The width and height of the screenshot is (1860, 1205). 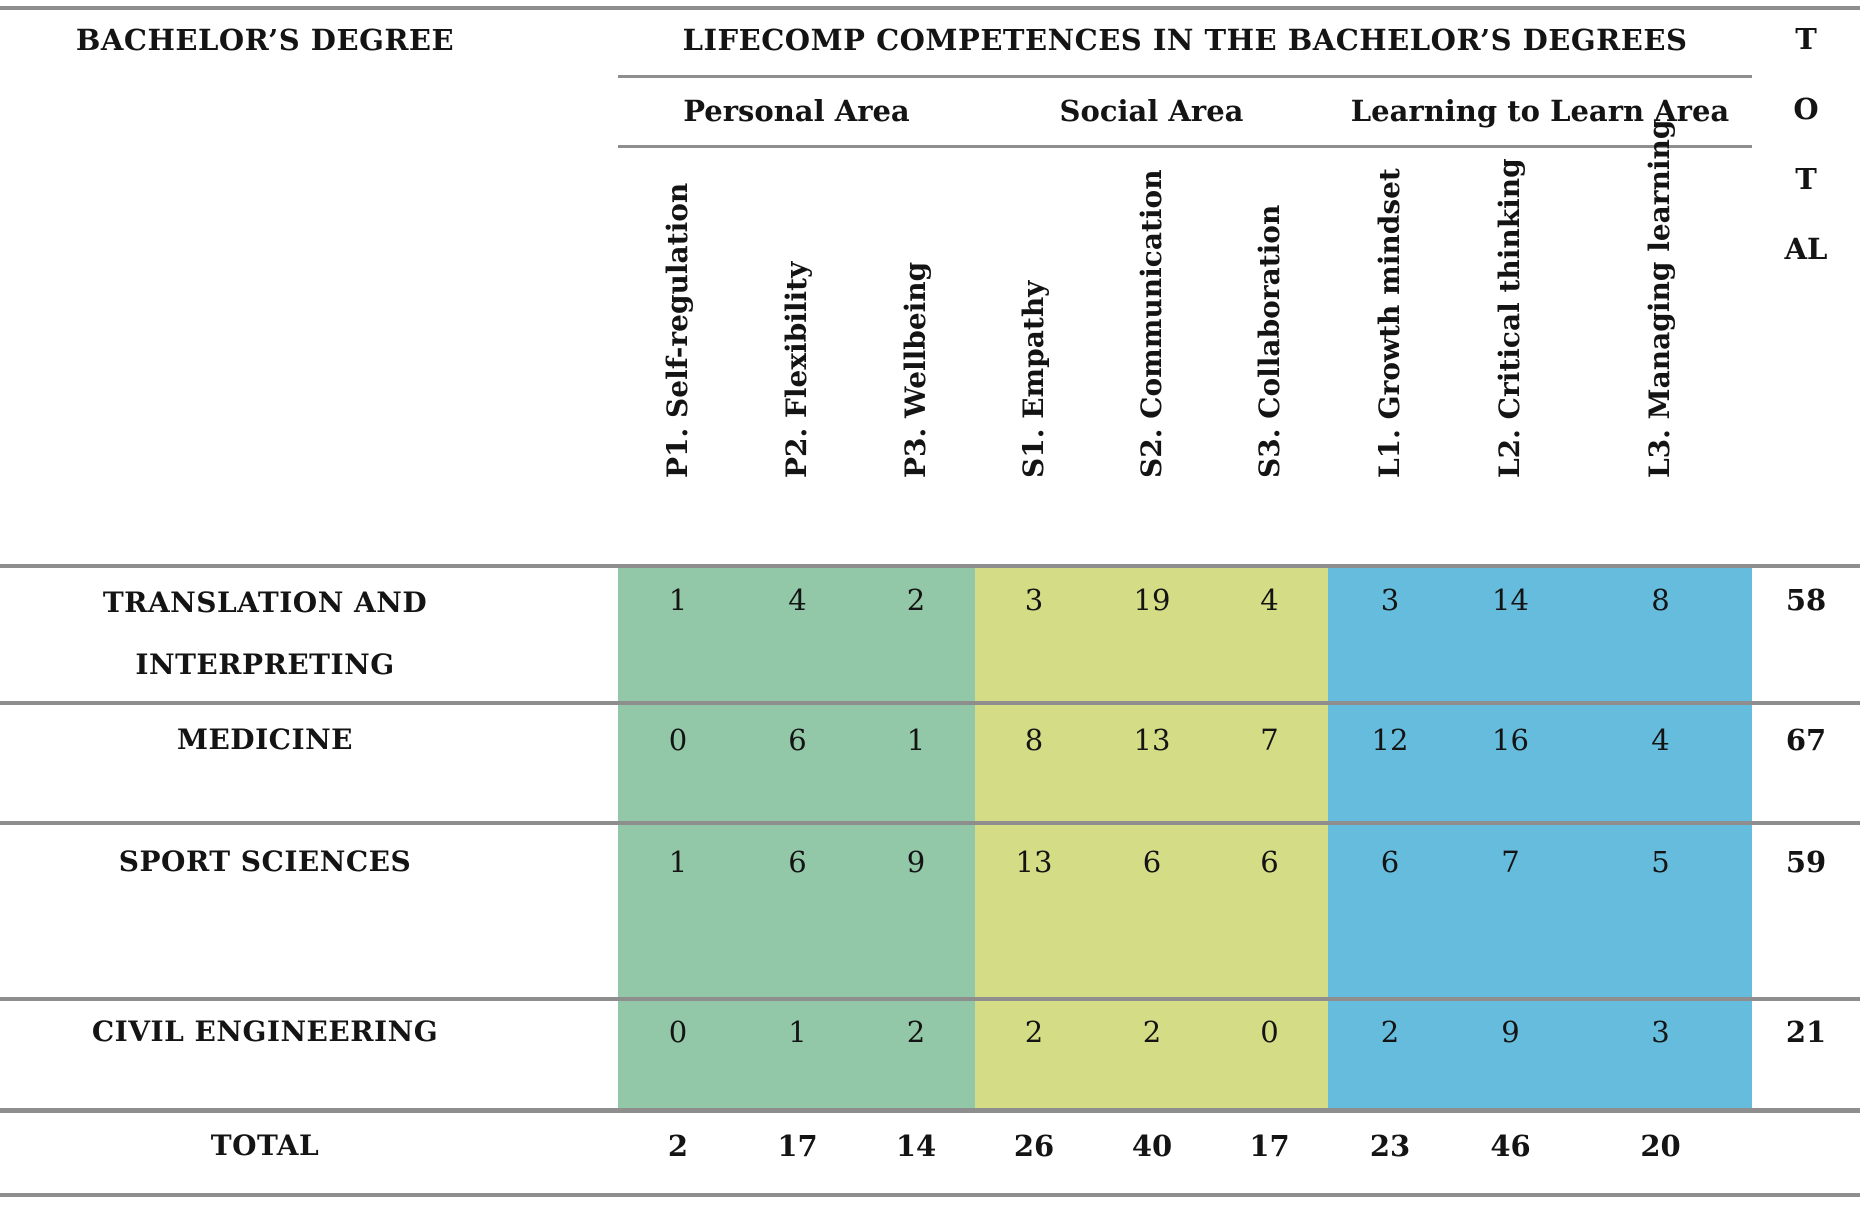 I want to click on row-label-translation-and-interpreting: TRANSLATION AND INTERPRETING, so click(x=265, y=634).